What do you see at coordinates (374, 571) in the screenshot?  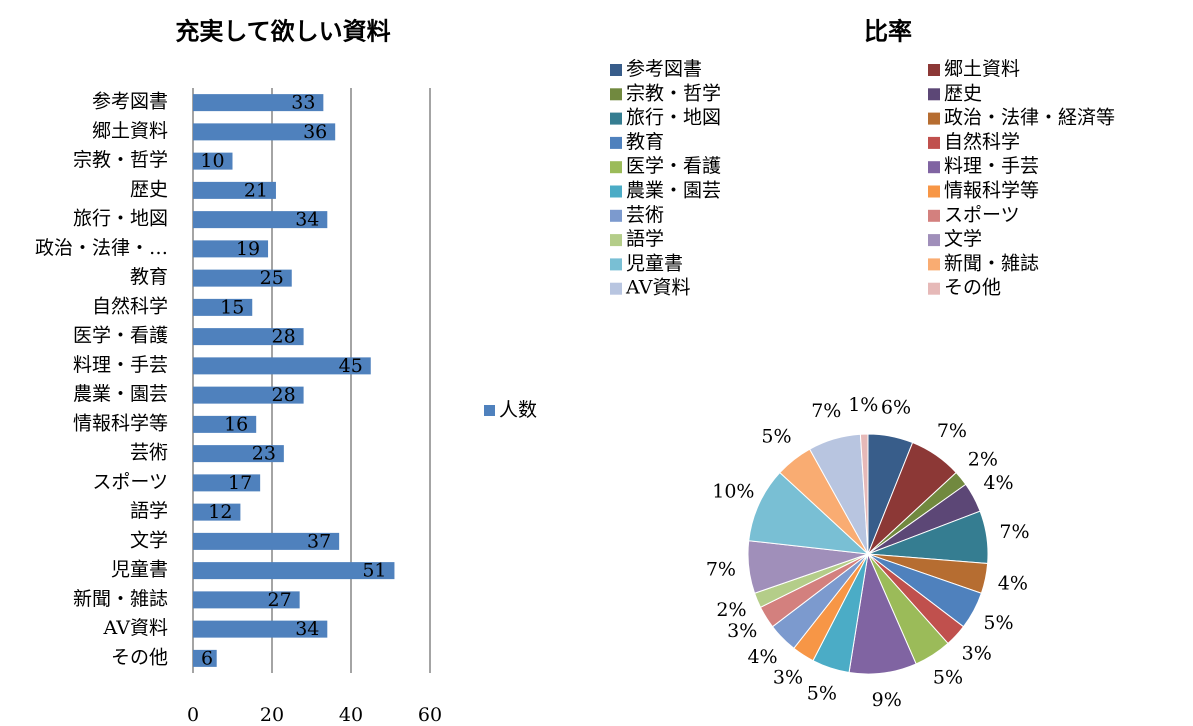 I see `data-label: 51` at bounding box center [374, 571].